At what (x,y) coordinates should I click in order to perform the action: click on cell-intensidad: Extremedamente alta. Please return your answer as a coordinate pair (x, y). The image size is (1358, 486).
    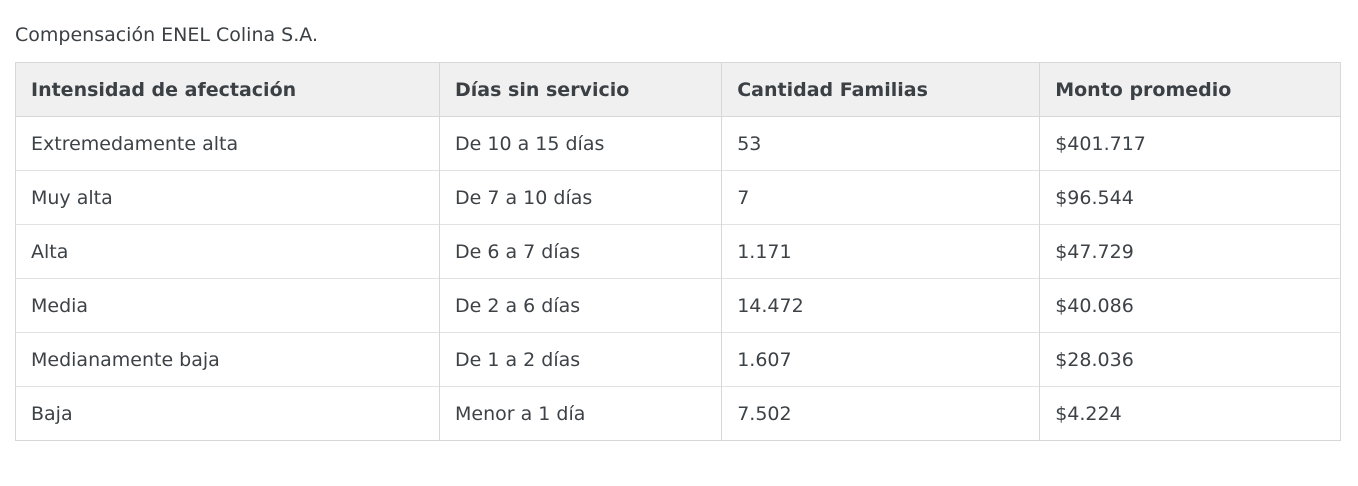
    Looking at the image, I should click on (227, 143).